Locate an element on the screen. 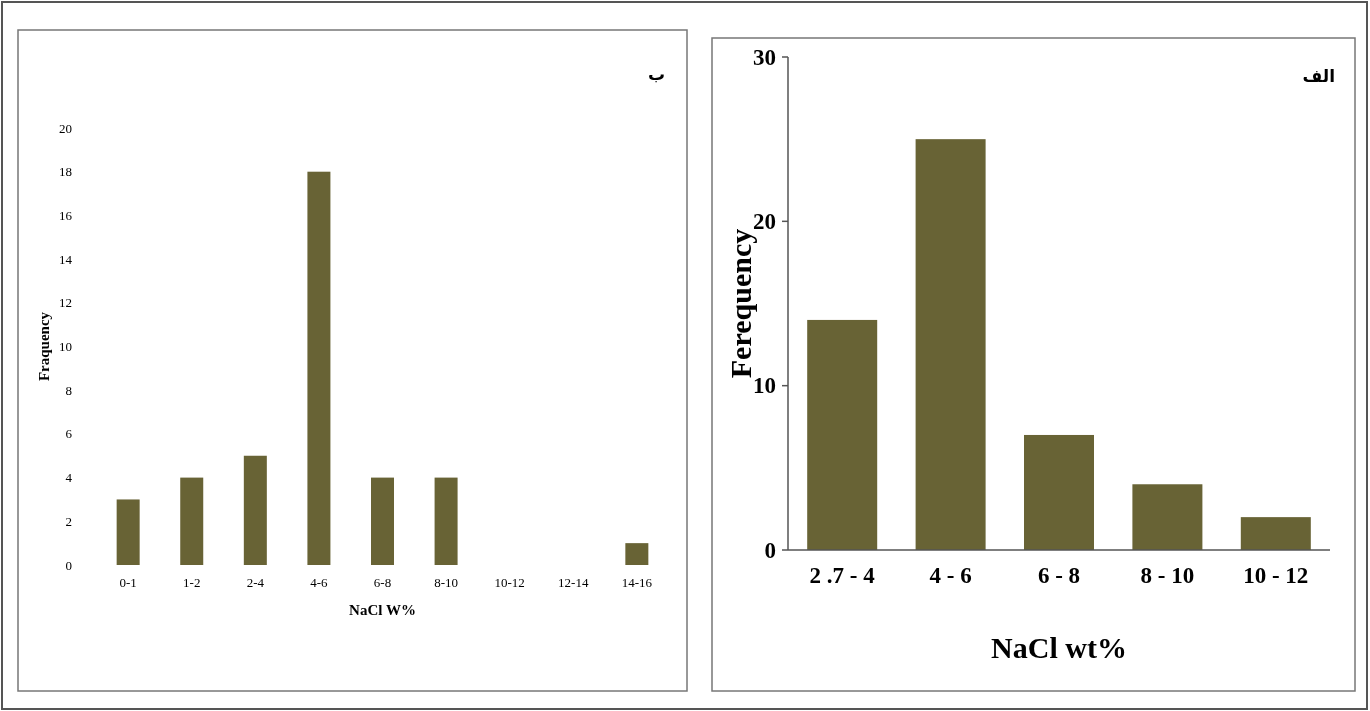 This screenshot has width=1370, height=711. y-tick-label: 12 is located at coordinates (65, 303).